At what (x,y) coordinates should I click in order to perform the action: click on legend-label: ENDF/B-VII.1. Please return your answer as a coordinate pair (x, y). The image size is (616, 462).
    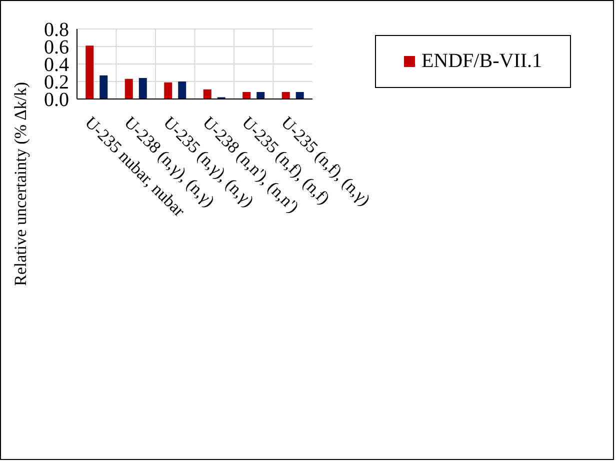
    Looking at the image, I should click on (481, 61).